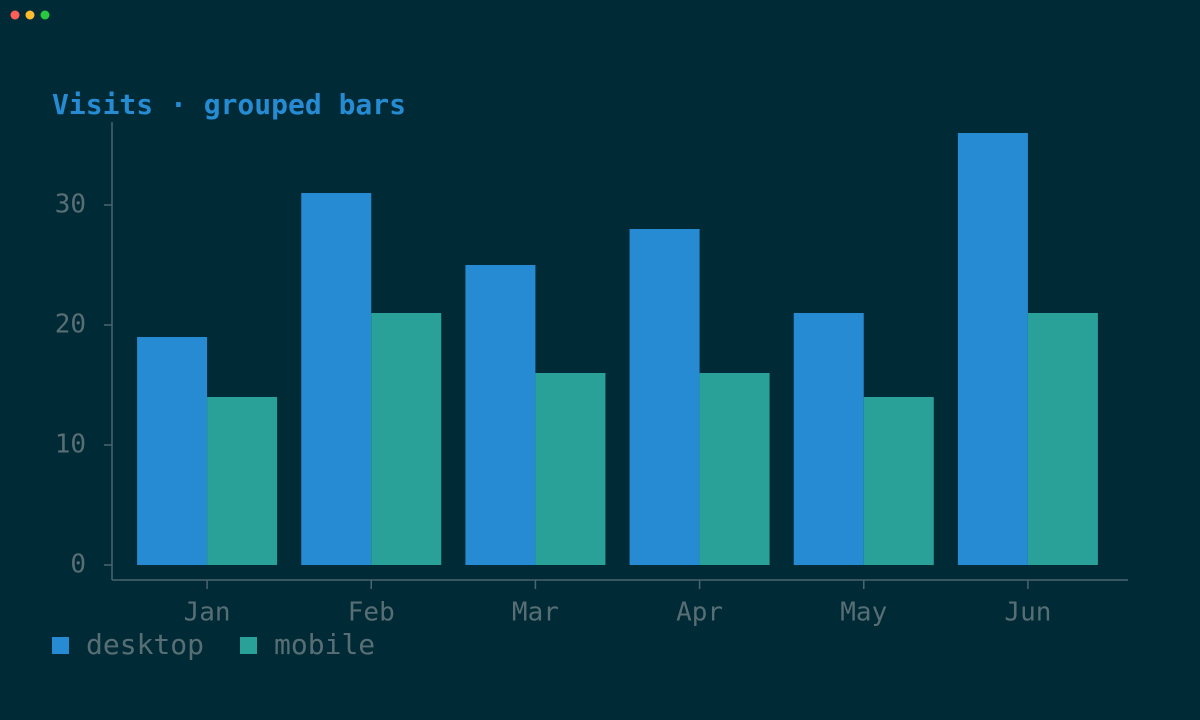 The image size is (1200, 720). I want to click on y-tick-label: 10, so click(70, 445).